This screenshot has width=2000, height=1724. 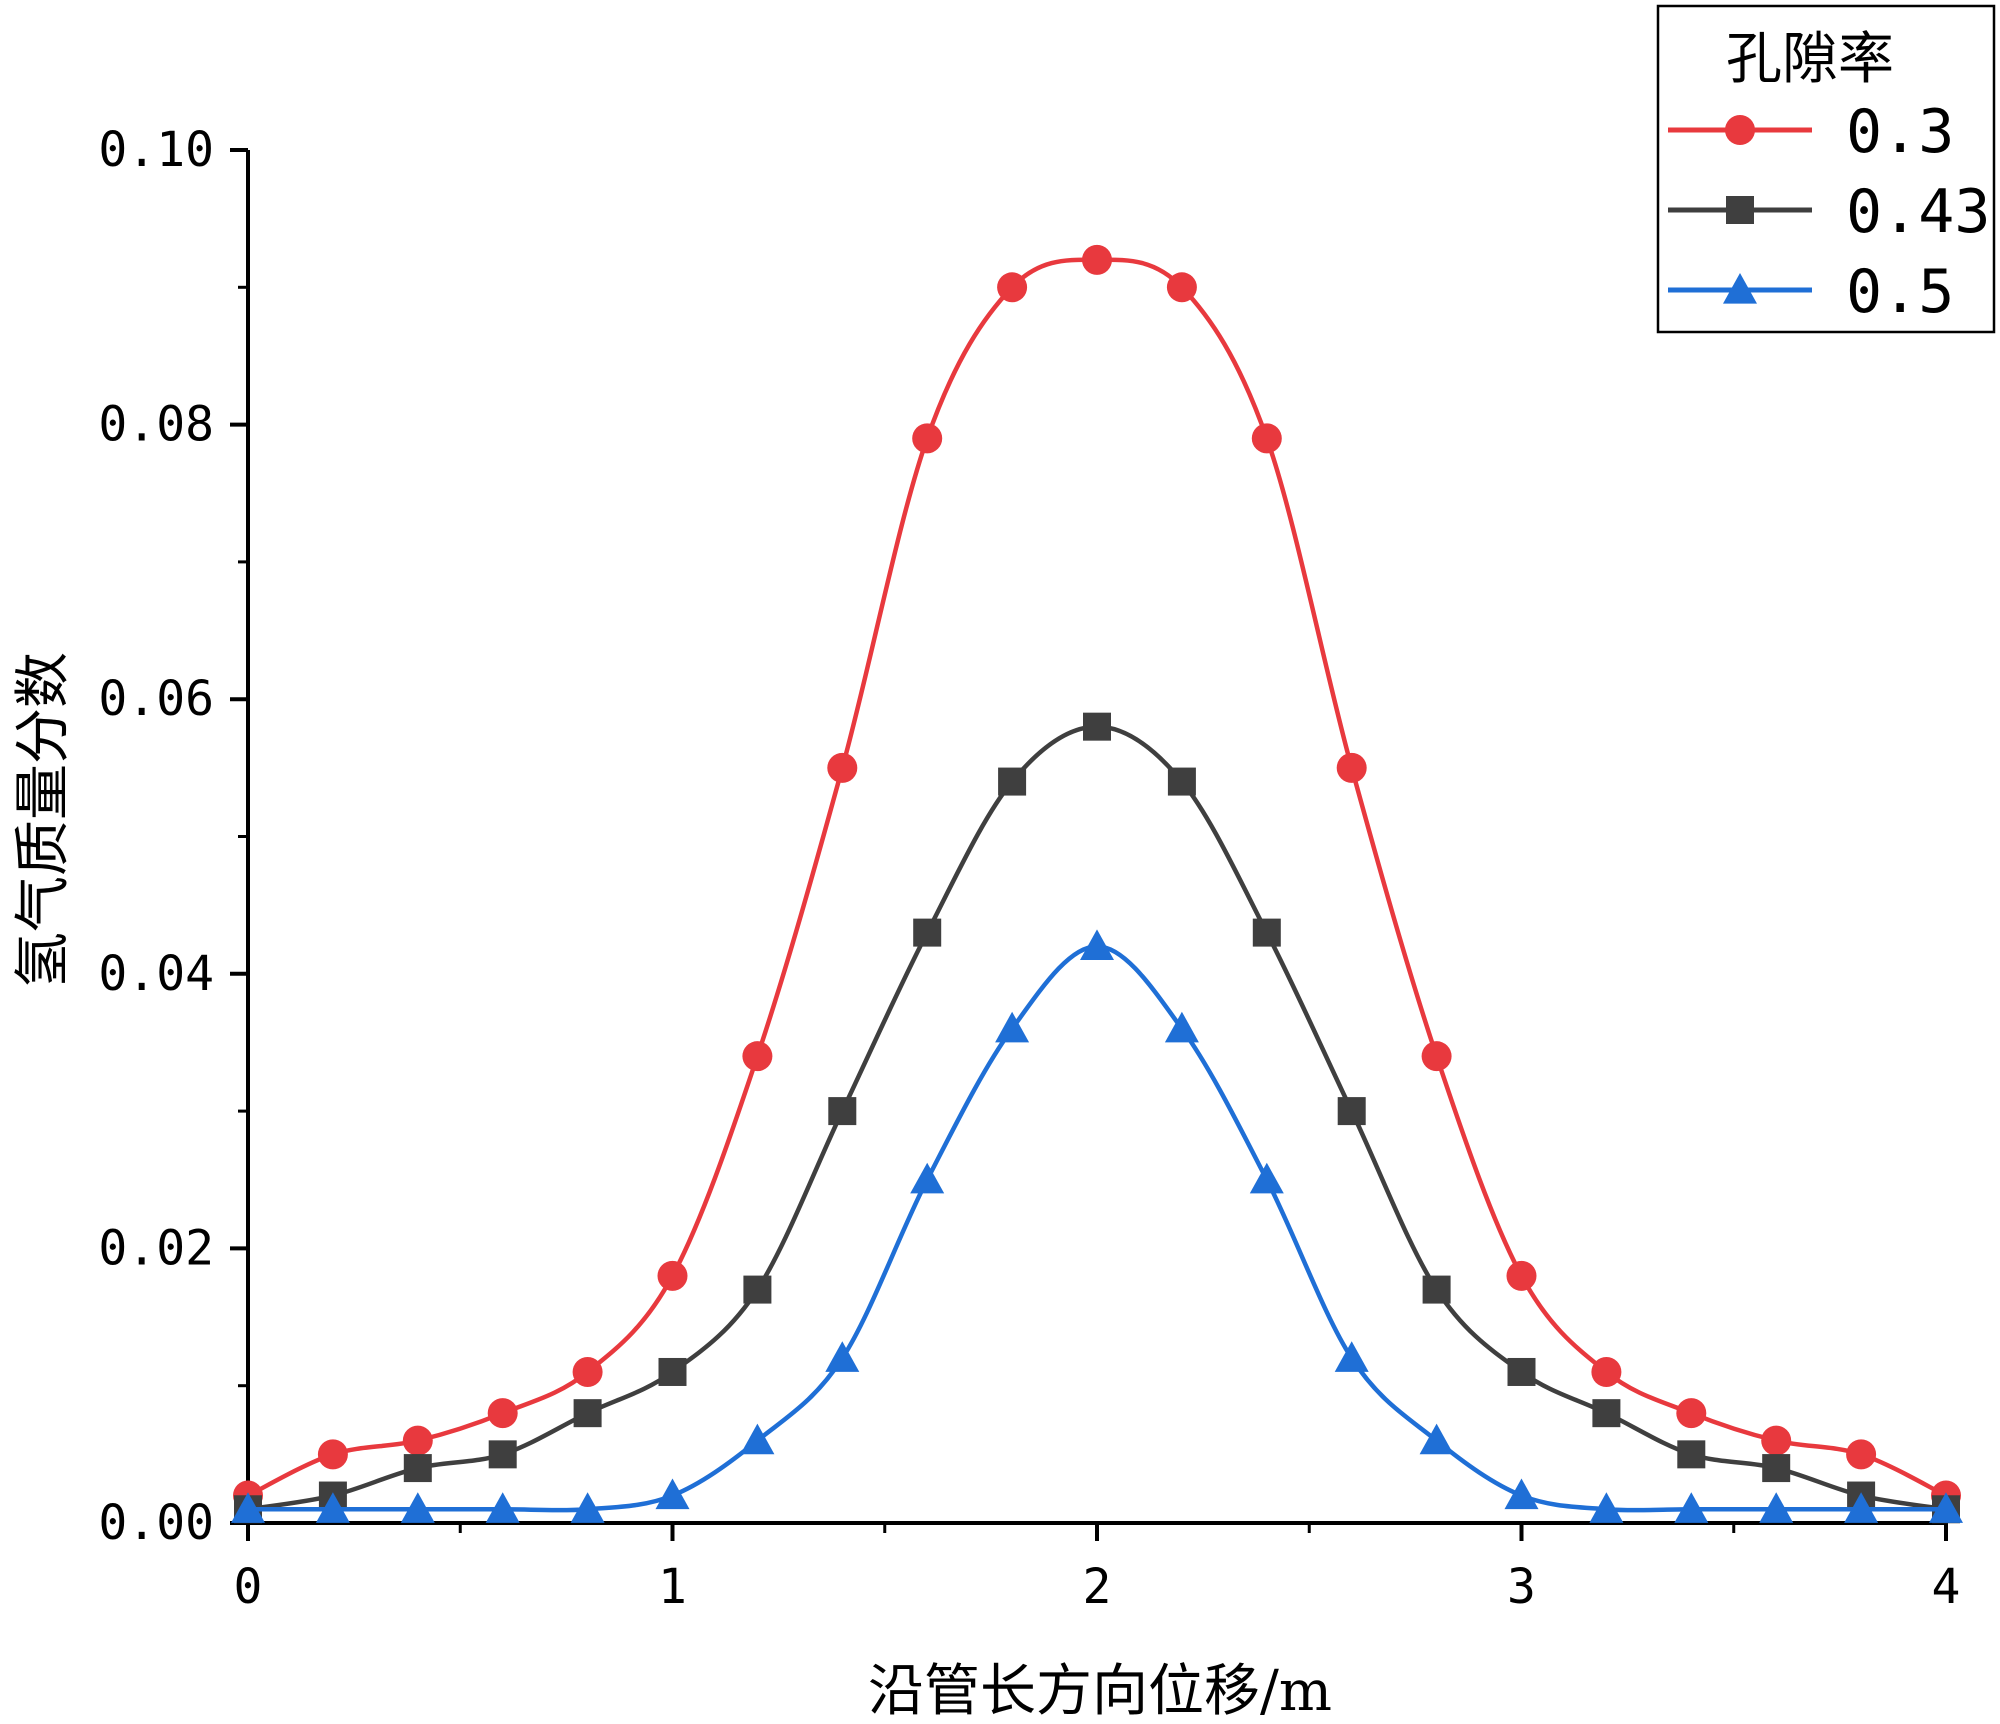 I want to click on legend-title: 孔隙率, so click(x=1810, y=59).